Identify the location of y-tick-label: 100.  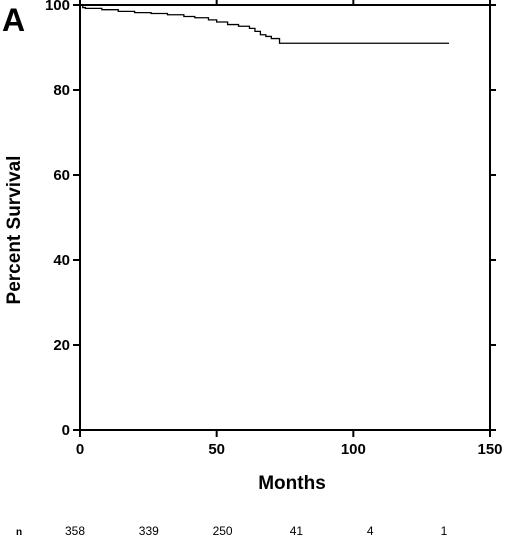
(57, 7).